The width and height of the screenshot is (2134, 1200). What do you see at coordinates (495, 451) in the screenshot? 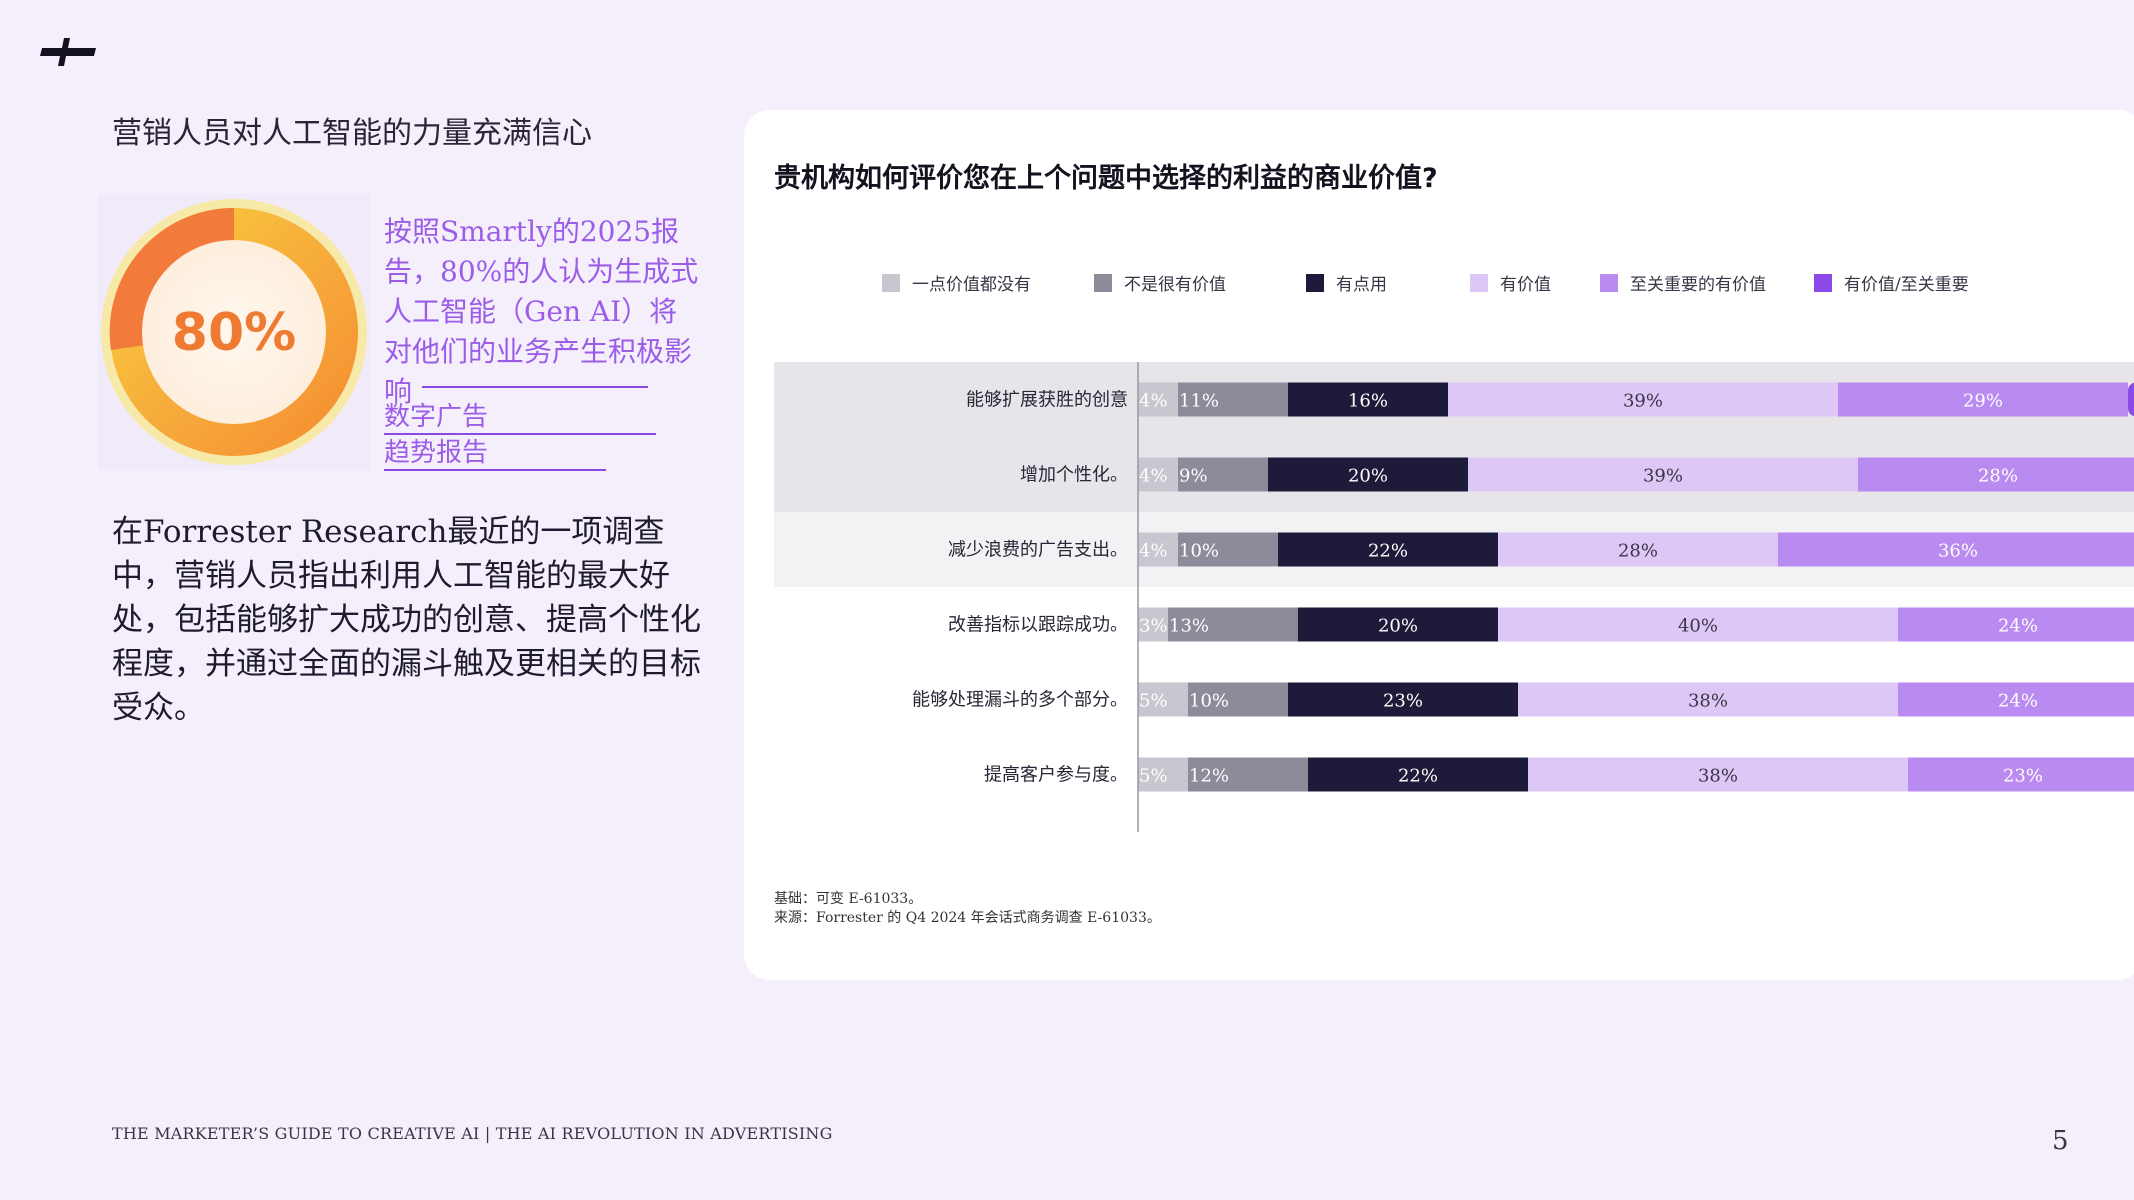
I see `link-trend-report: 趋势报告` at bounding box center [495, 451].